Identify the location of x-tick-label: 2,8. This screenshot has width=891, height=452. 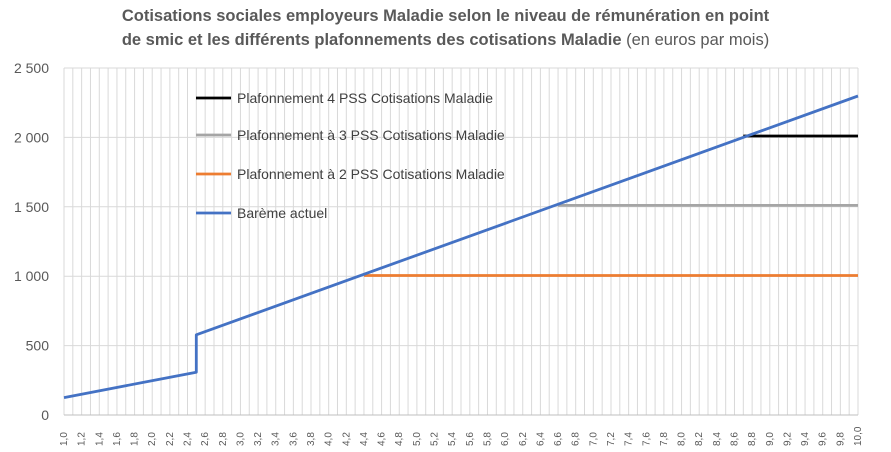
(223, 439).